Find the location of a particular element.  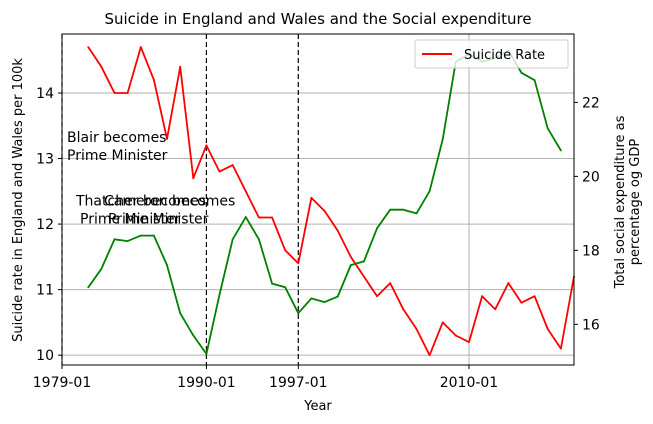

series-point-left-1983 is located at coordinates (114, 93).